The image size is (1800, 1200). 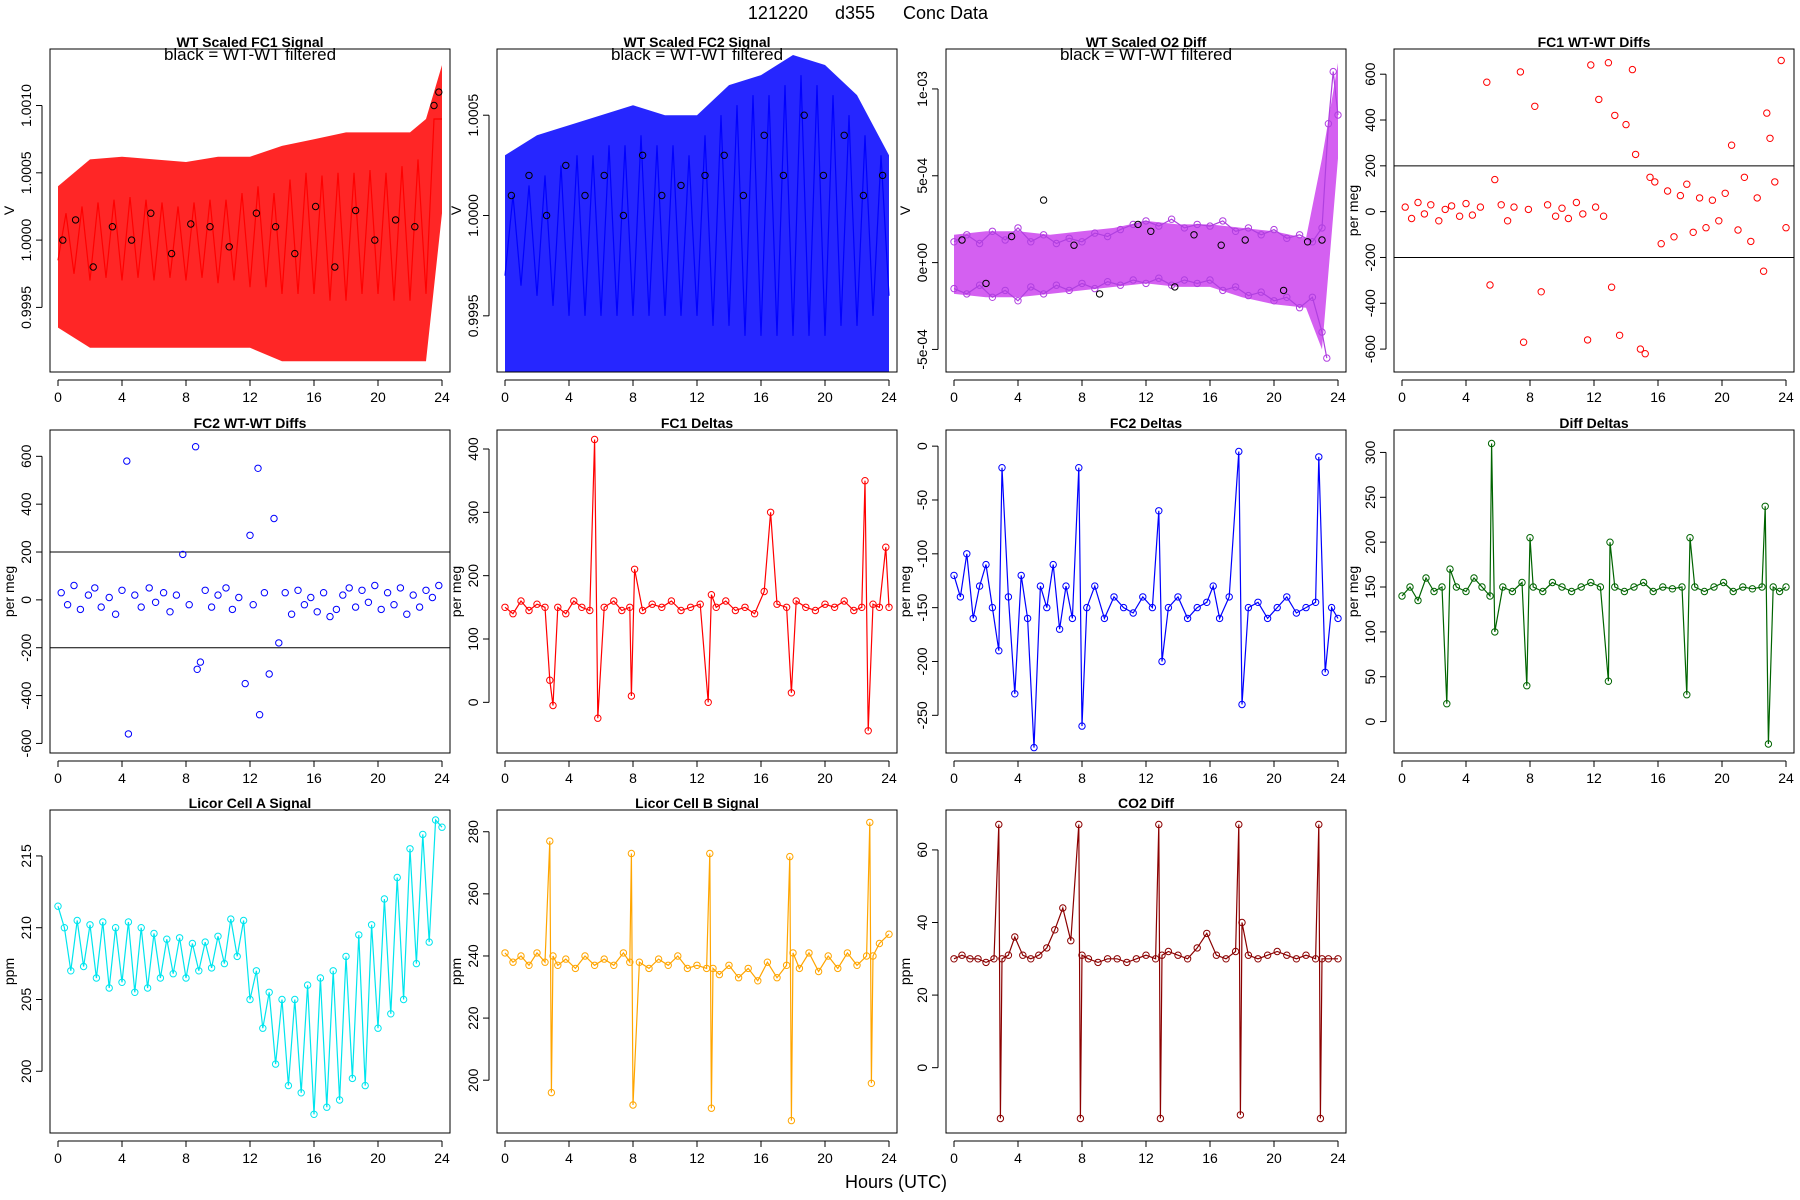 I want to click on panel-title: CO2 Diff, so click(x=1146, y=803).